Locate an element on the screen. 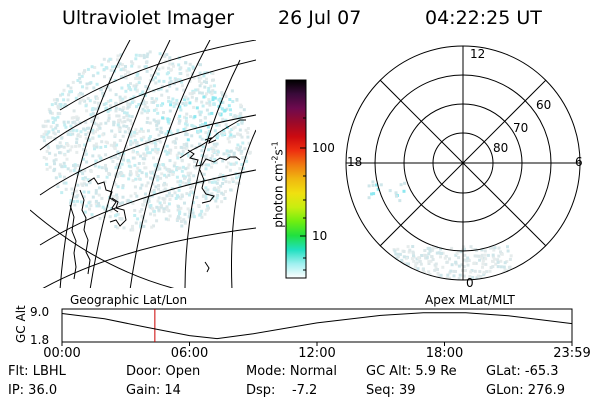 This screenshot has width=600, height=400. x-tick-label: 12:00 is located at coordinates (317, 353).